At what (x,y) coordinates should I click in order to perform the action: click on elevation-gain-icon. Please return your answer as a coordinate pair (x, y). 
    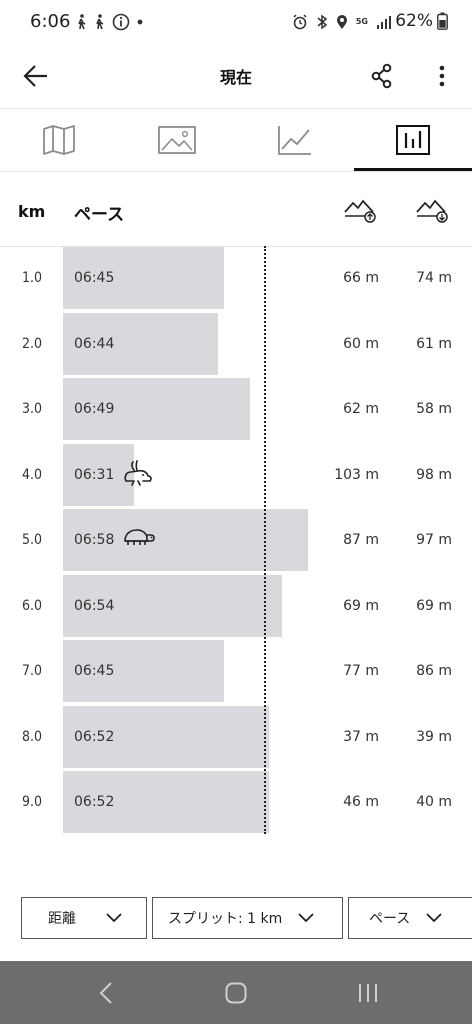
    Looking at the image, I should click on (360, 211).